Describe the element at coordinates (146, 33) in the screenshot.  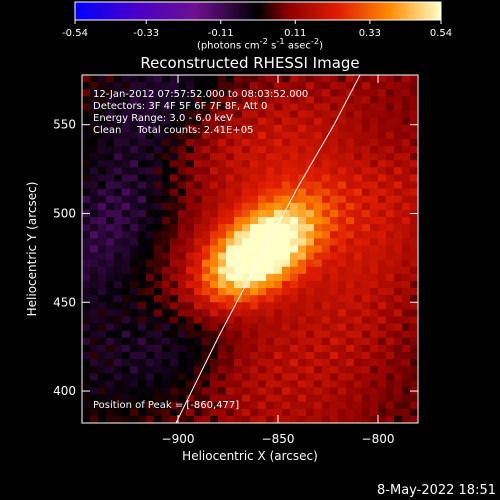
I see `colorbar-tick-label: -0.33` at that location.